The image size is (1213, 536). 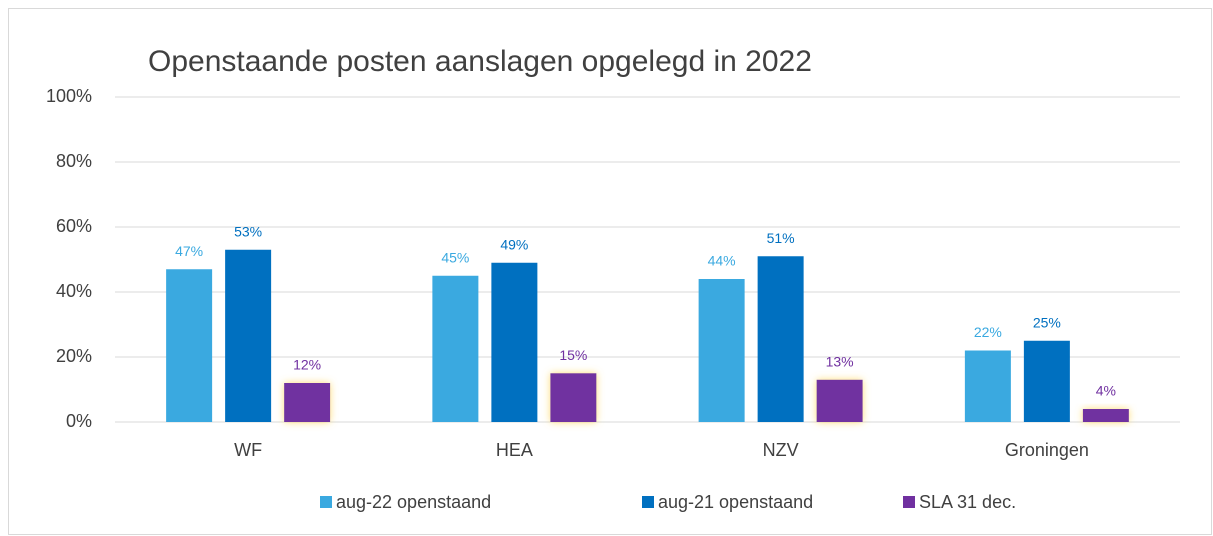 I want to click on value-label: 13%, so click(x=840, y=361).